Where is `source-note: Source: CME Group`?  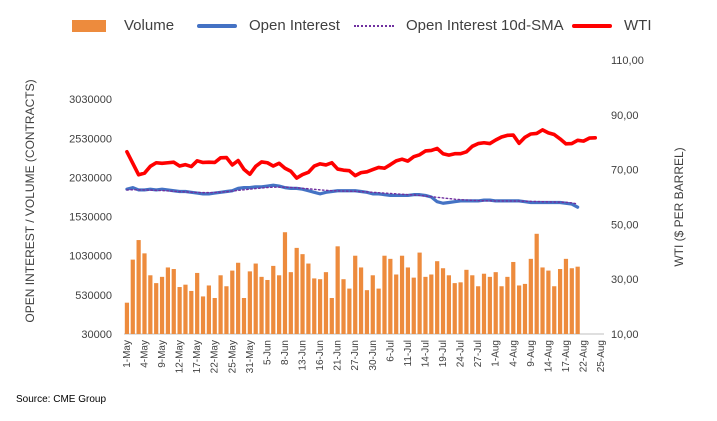 source-note: Source: CME Group is located at coordinates (61, 399).